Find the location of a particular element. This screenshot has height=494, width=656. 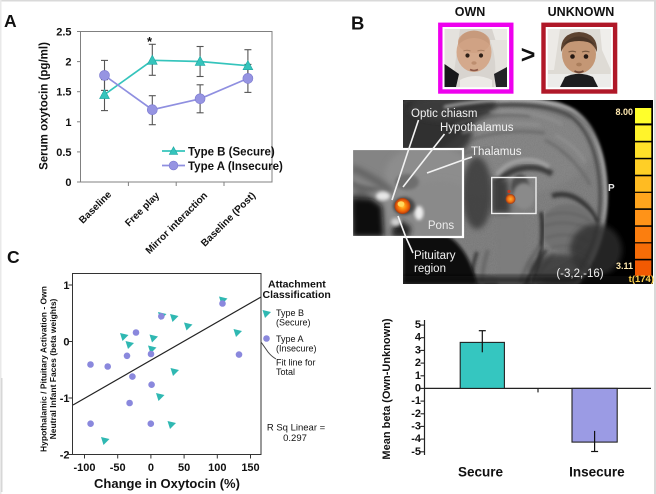

svg-text: Pons is located at coordinates (441, 226).